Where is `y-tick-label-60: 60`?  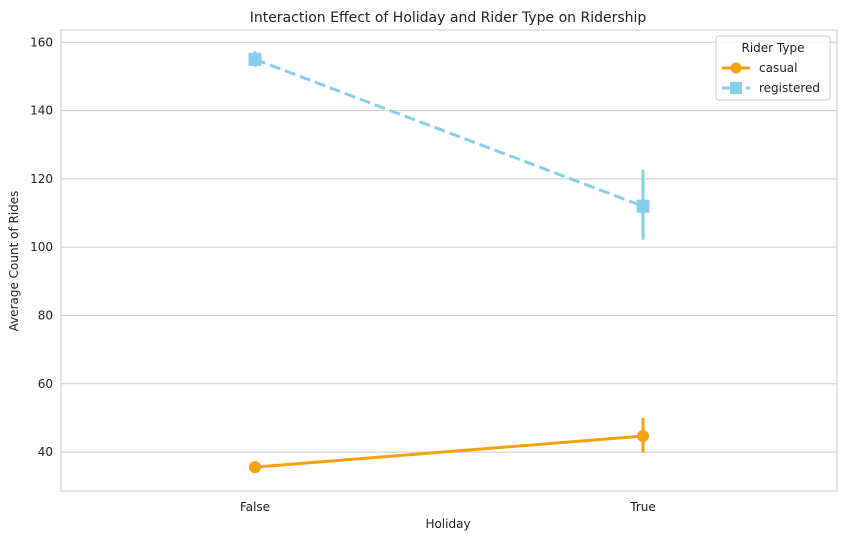
y-tick-label-60: 60 is located at coordinates (45, 384).